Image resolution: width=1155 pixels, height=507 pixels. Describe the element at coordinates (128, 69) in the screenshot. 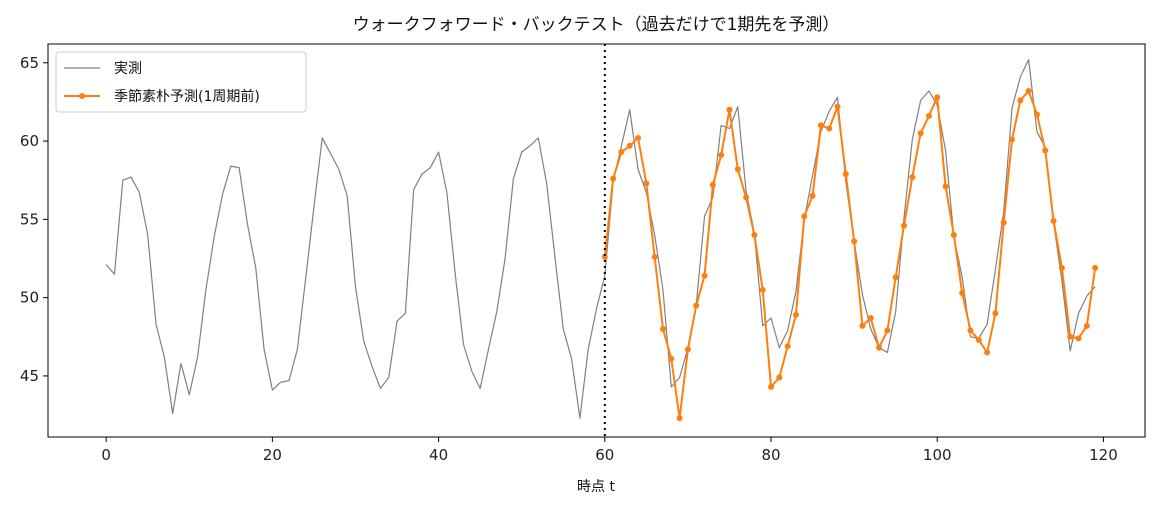

I see `legend-label-actual: 実測` at that location.